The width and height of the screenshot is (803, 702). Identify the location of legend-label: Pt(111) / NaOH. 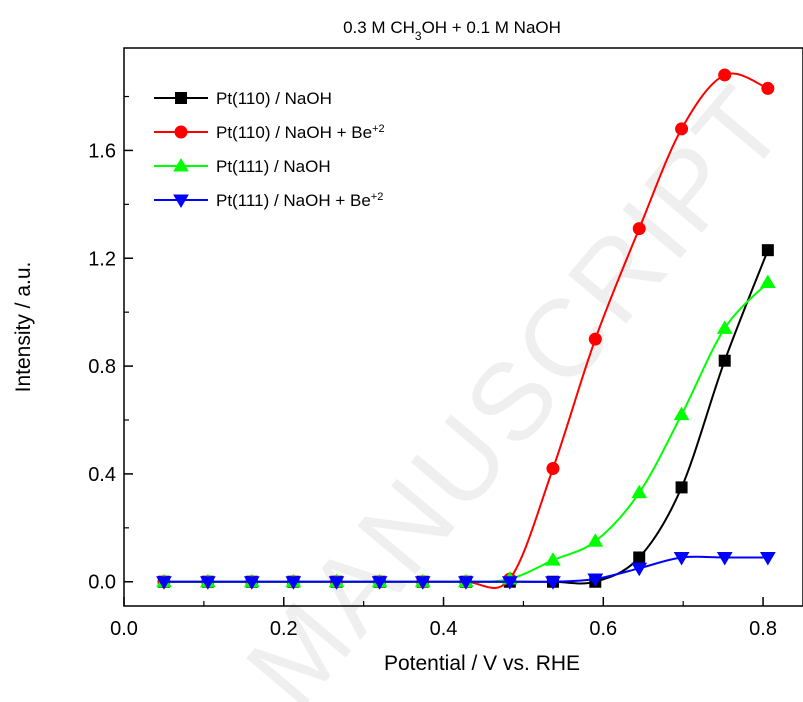
(273, 166).